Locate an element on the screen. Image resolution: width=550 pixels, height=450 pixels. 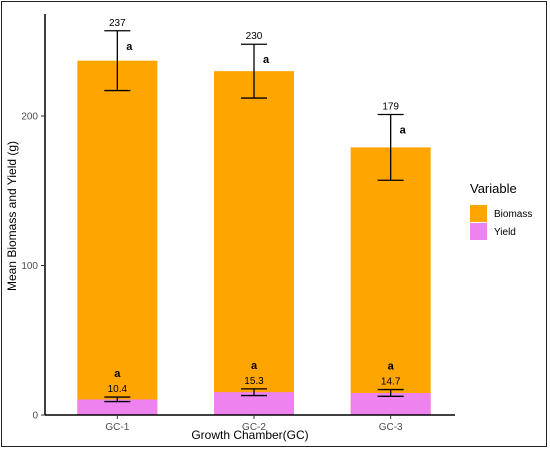
biomass-value-label: 237 is located at coordinates (117, 23).